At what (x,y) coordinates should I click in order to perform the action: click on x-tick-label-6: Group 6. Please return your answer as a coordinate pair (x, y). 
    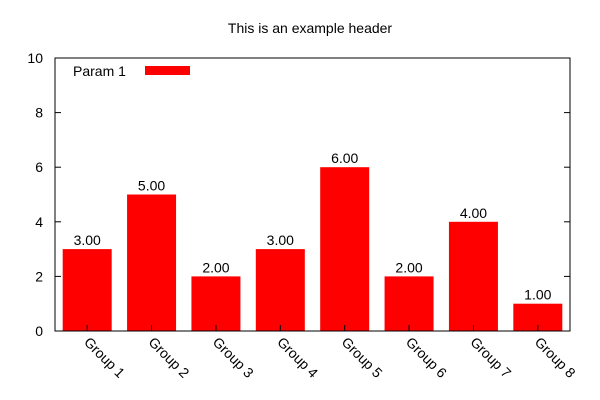
    Looking at the image, I should click on (426, 357).